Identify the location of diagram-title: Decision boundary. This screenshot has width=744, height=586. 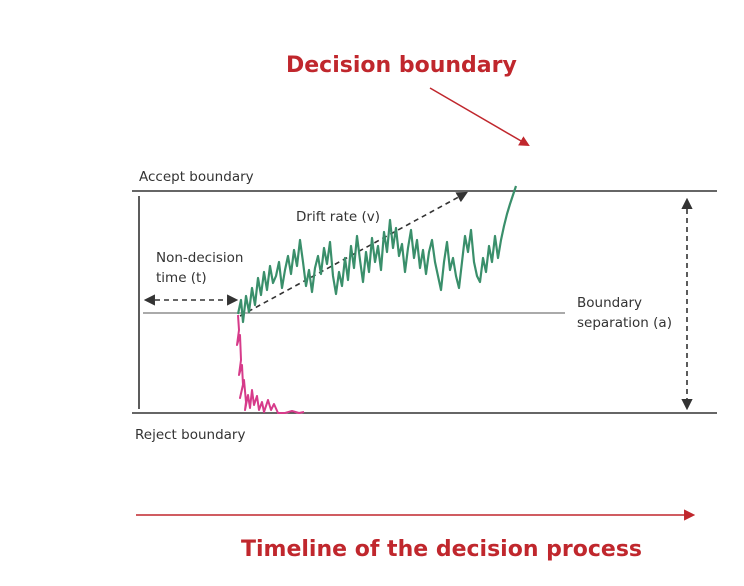
(401, 65).